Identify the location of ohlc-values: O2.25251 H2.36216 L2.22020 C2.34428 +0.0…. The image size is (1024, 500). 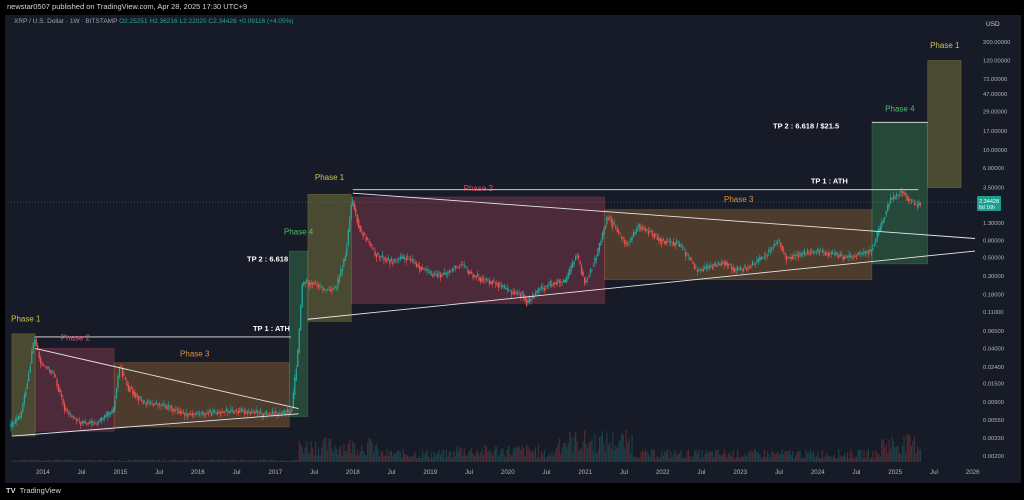
(206, 21).